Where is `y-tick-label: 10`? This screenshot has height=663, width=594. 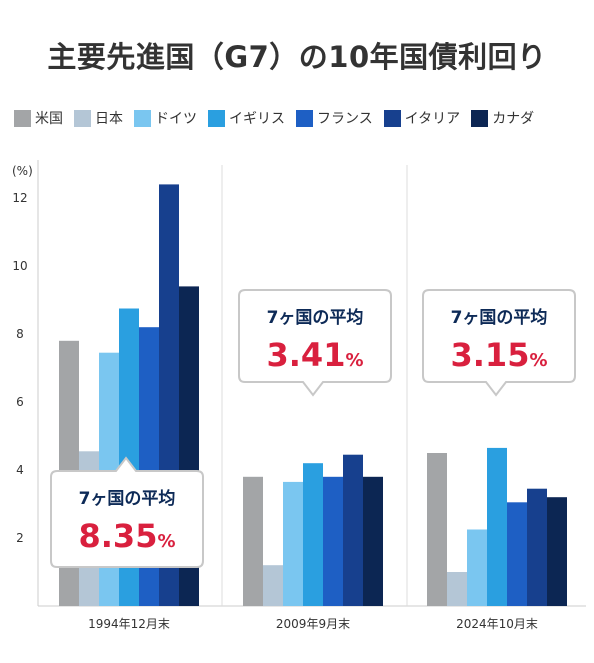 y-tick-label: 10 is located at coordinates (19, 266).